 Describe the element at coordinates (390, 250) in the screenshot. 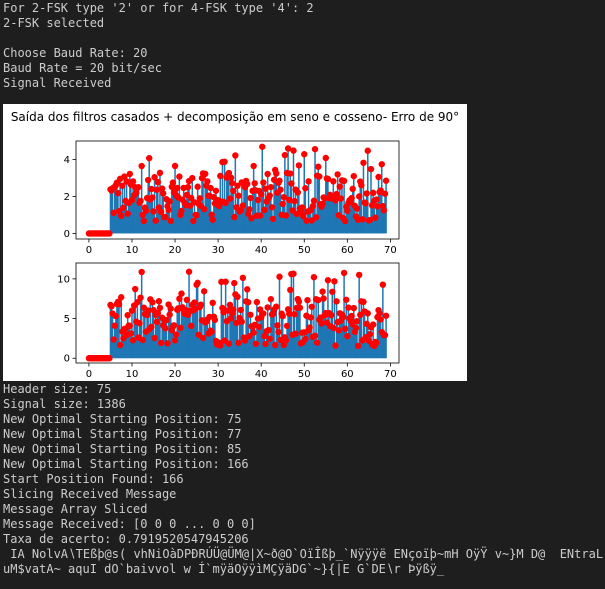

I see `x-tick-label: 70` at that location.